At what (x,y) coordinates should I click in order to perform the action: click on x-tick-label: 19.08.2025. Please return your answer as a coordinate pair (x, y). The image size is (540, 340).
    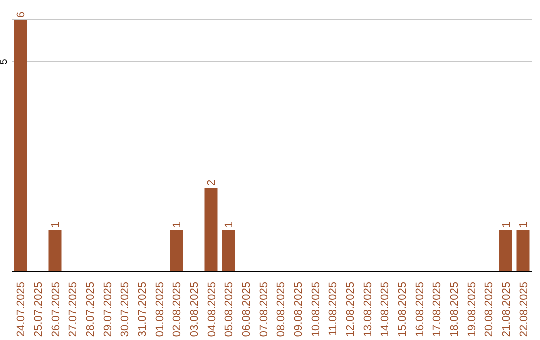
    Looking at the image, I should click on (472, 310).